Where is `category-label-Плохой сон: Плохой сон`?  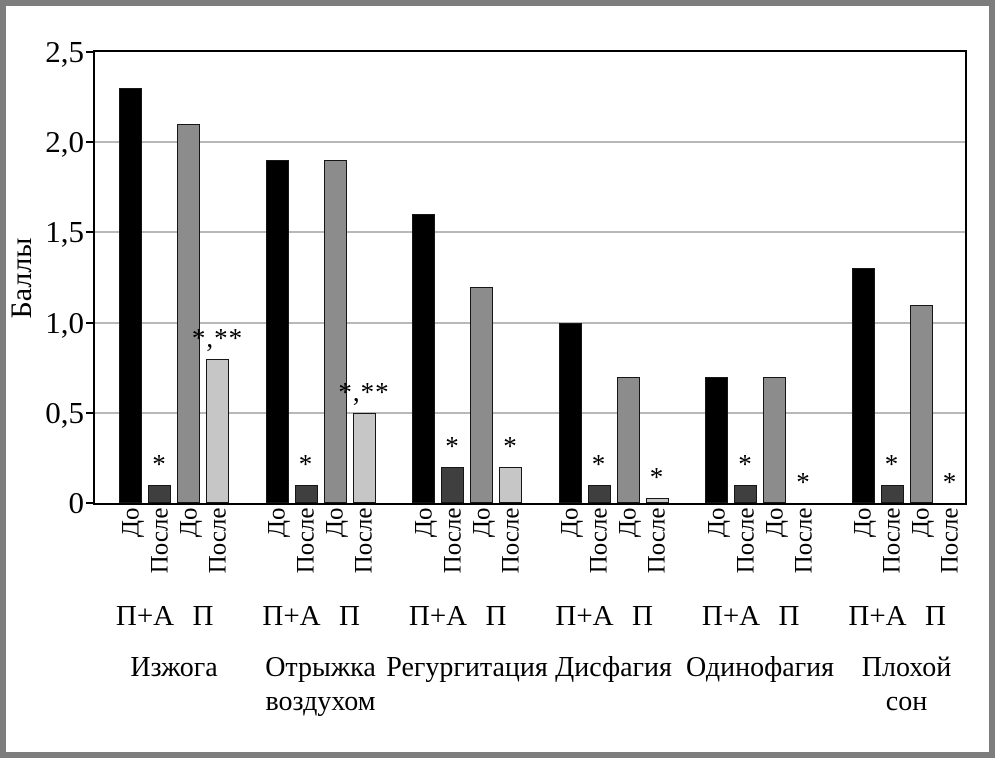
category-label-Плохой сон: Плохой сон is located at coordinates (903, 685).